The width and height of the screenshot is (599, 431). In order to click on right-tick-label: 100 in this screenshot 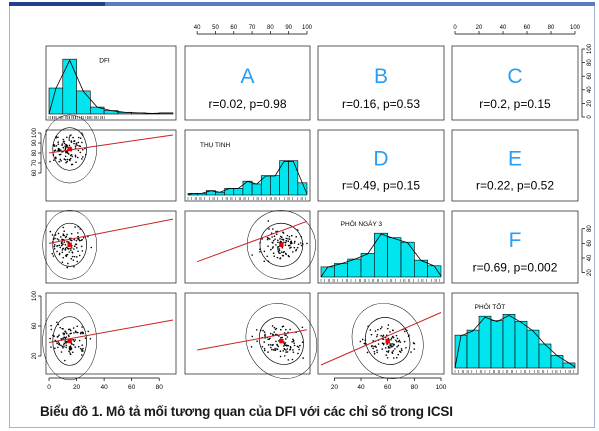, I will do `click(590, 48)`.